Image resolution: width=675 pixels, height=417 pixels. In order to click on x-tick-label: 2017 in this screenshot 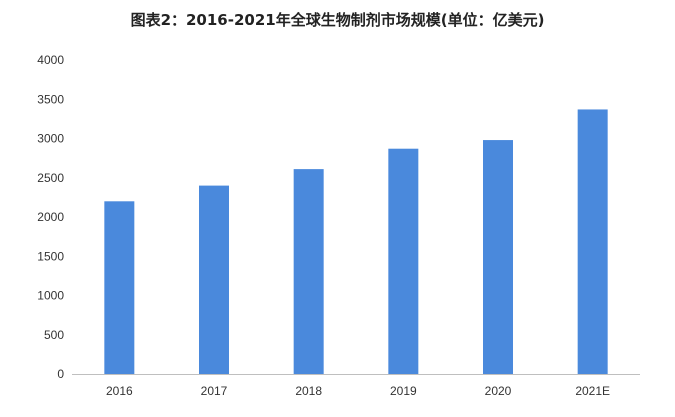, I will do `click(214, 391)`.